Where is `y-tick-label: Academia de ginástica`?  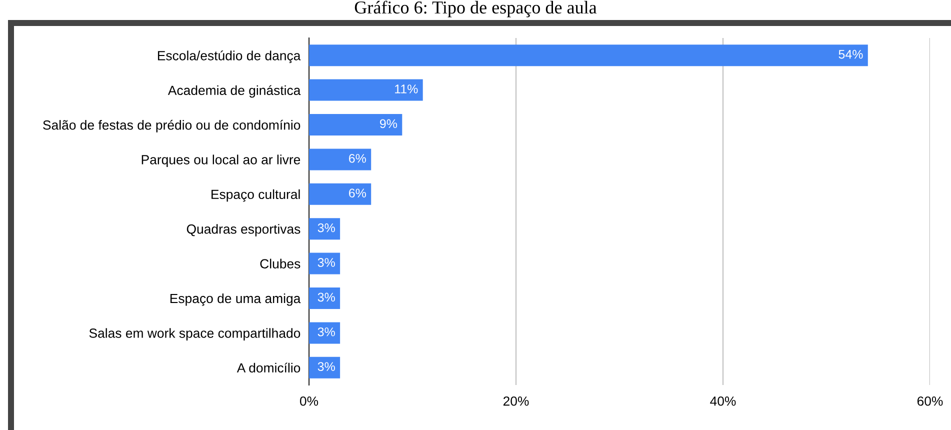 y-tick-label: Academia de ginástica is located at coordinates (234, 91).